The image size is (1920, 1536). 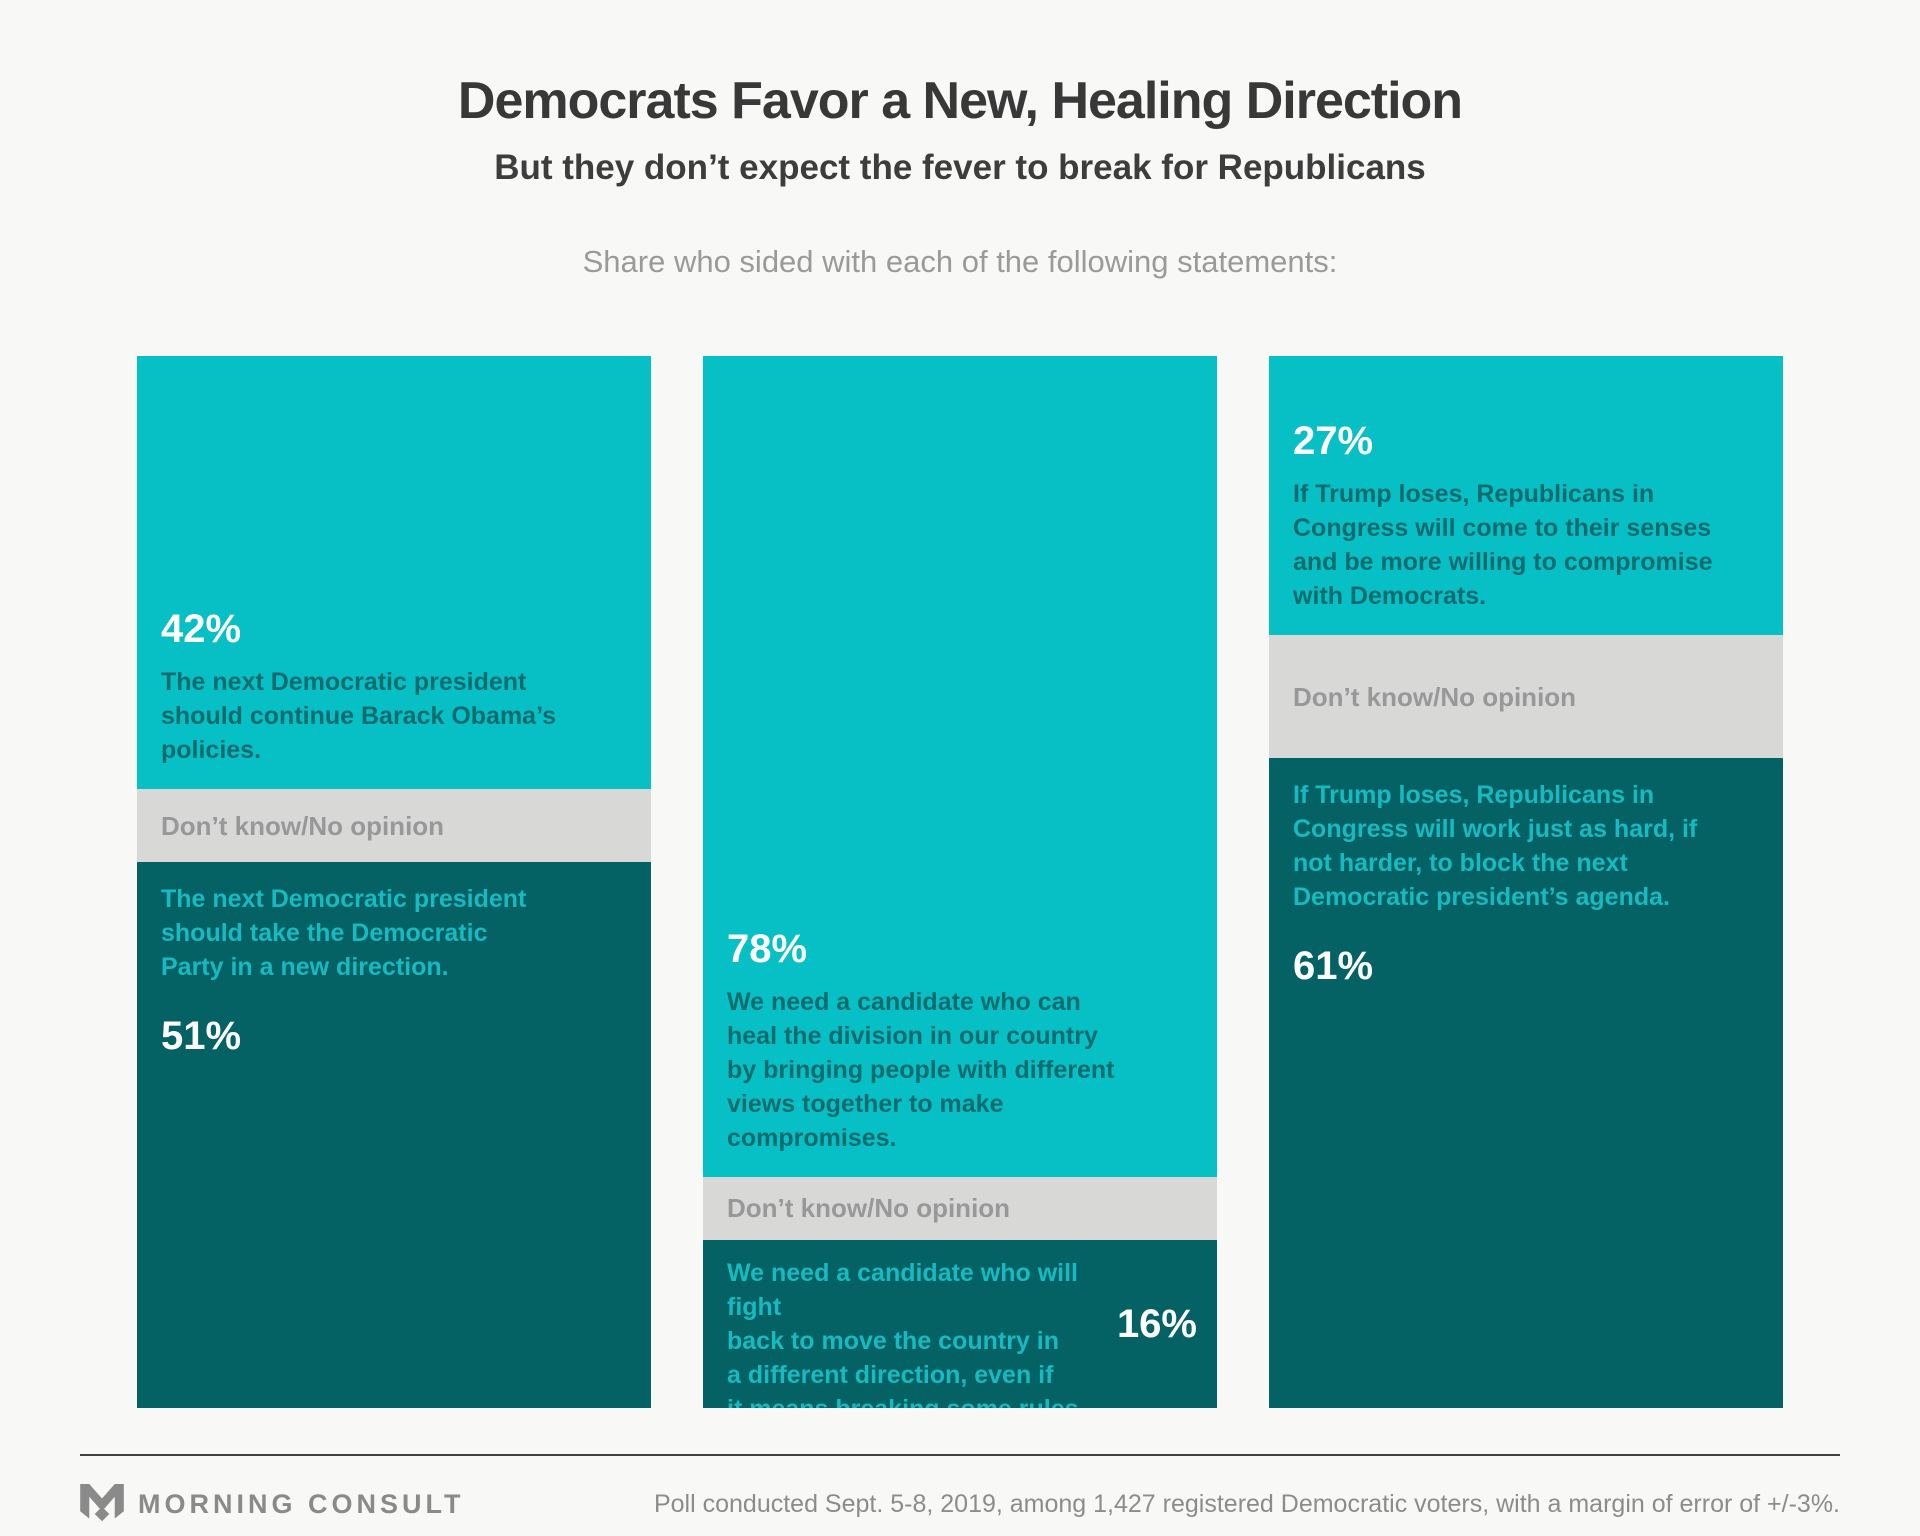 I want to click on segment-dont-know-2: Don’t know/No opinion, so click(x=960, y=1208).